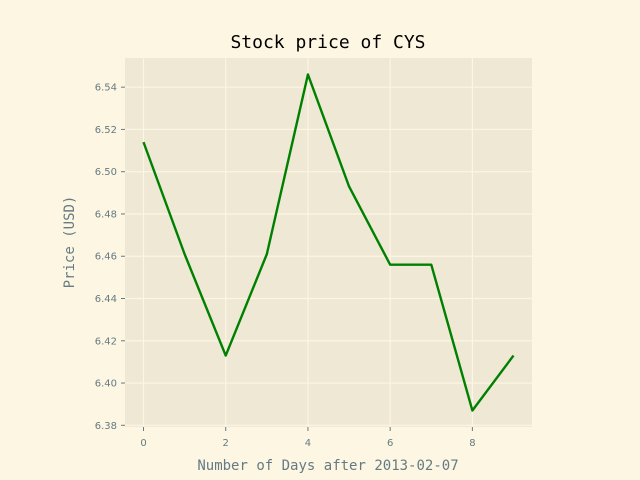  I want to click on x-tick-label: 6, so click(390, 443).